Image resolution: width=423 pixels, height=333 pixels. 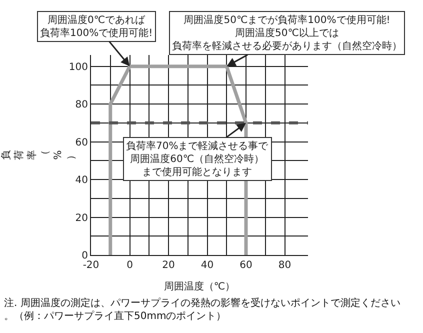 What do you see at coordinates (129, 265) in the screenshot?
I see `x-tick-label: 0` at bounding box center [129, 265].